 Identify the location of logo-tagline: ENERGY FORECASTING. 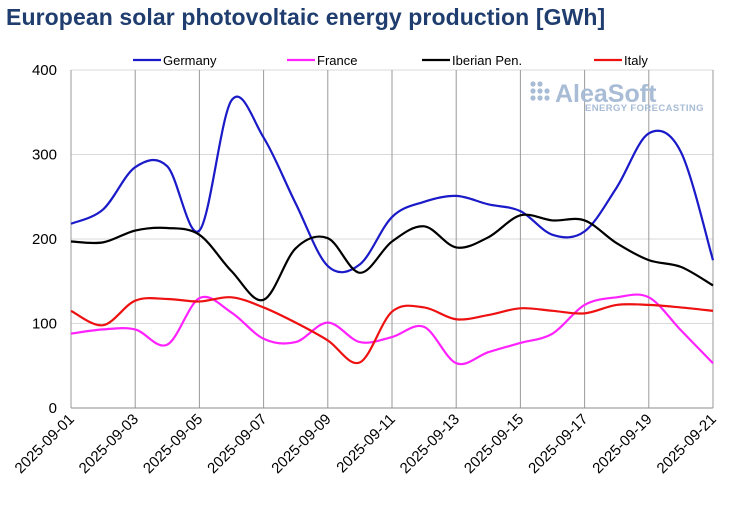
(644, 108).